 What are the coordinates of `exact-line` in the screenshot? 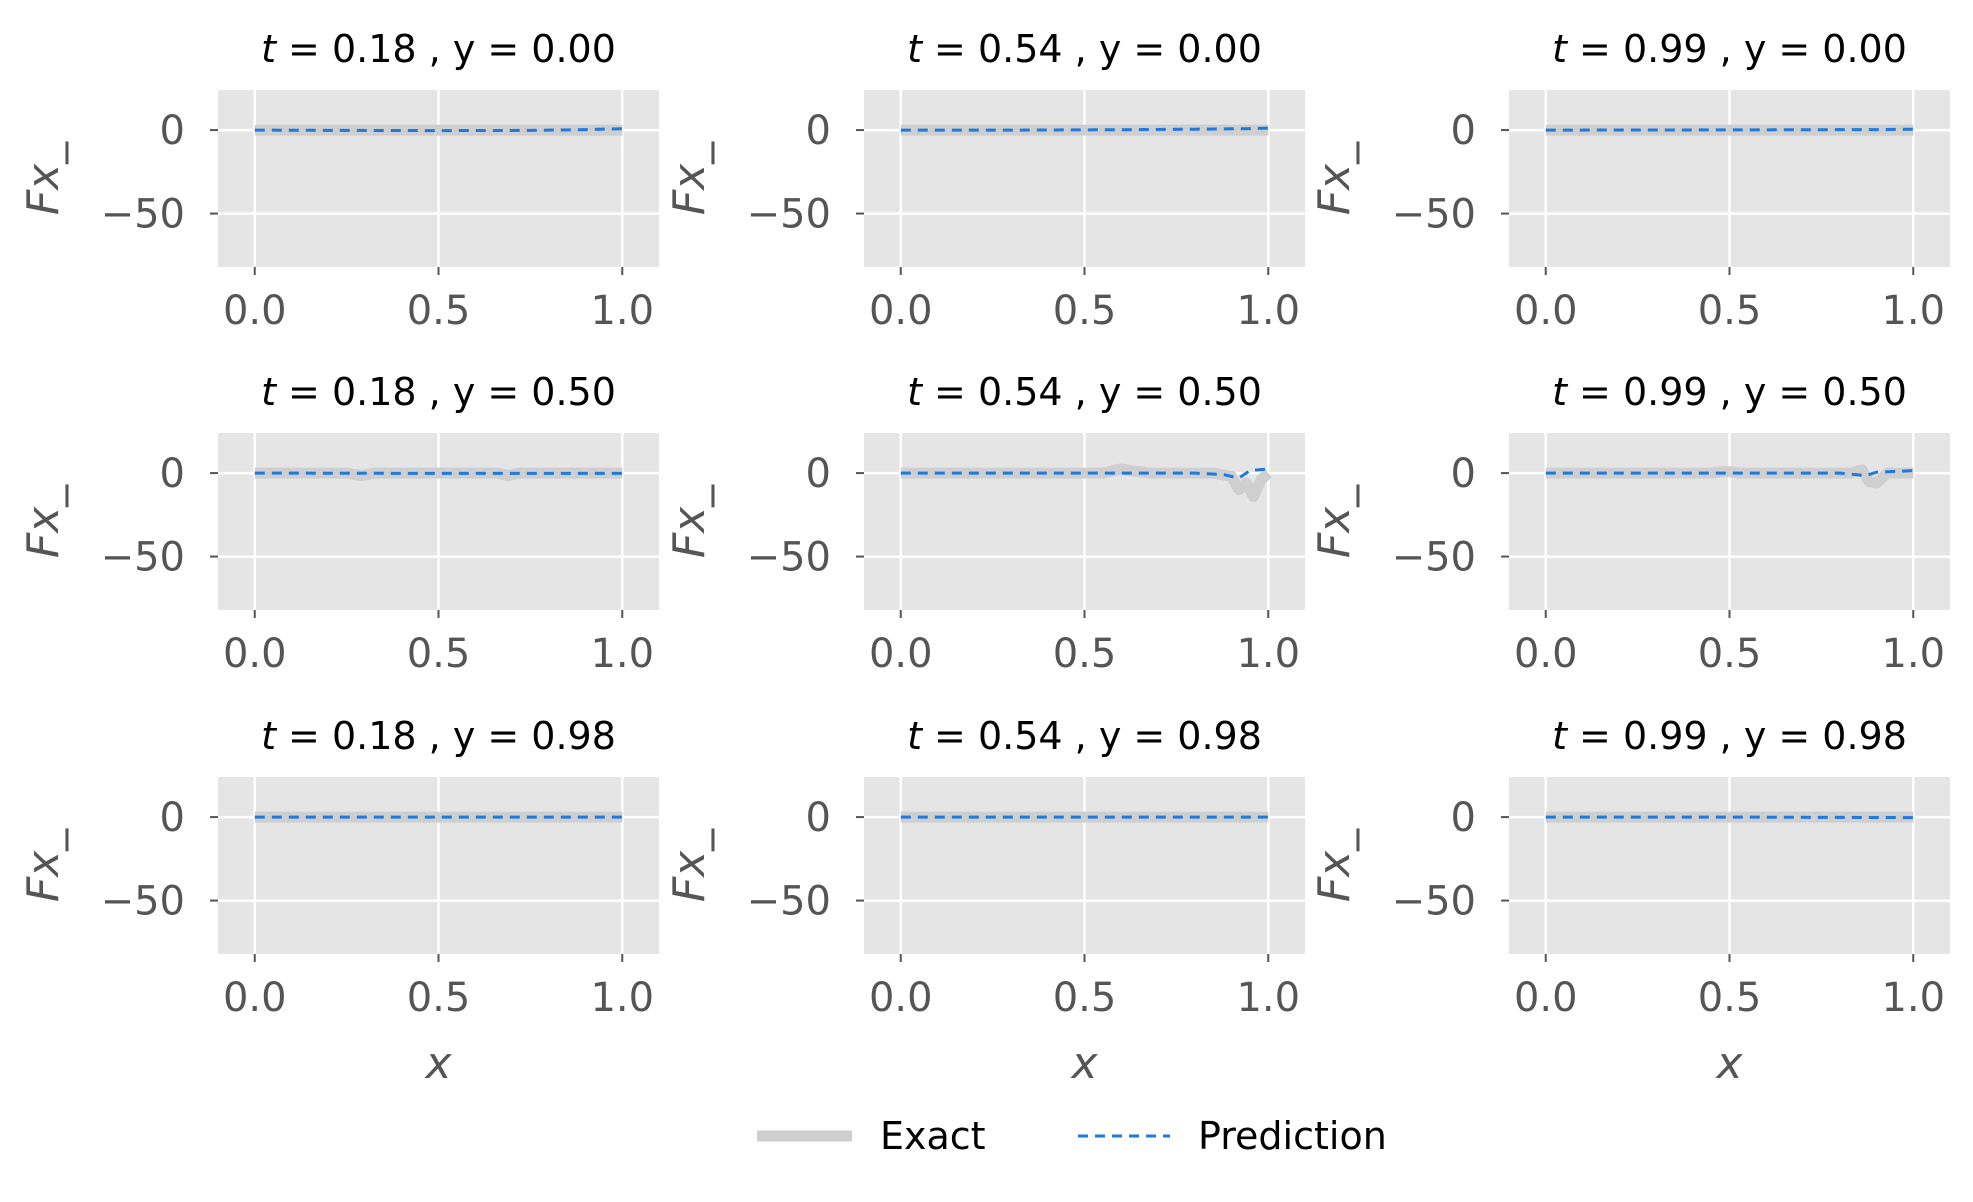 It's located at (1086, 482).